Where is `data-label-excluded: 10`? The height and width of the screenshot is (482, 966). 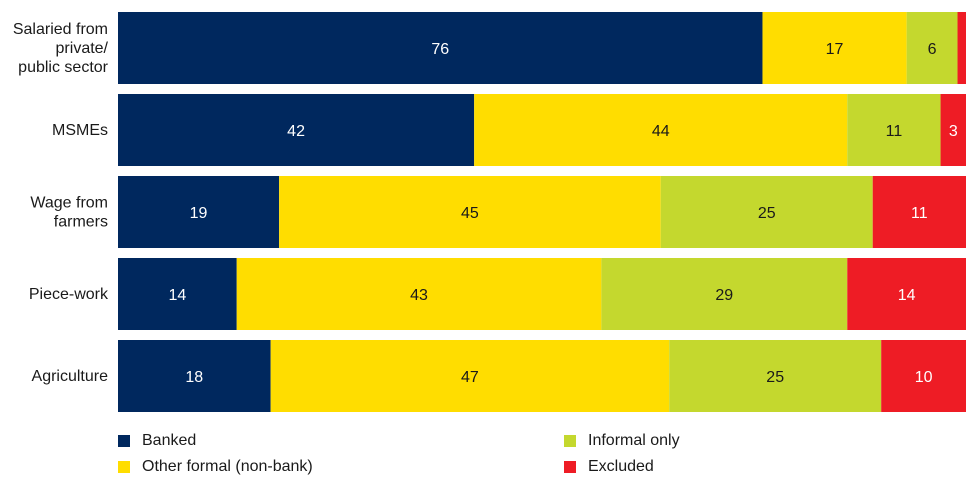 data-label-excluded: 10 is located at coordinates (924, 377).